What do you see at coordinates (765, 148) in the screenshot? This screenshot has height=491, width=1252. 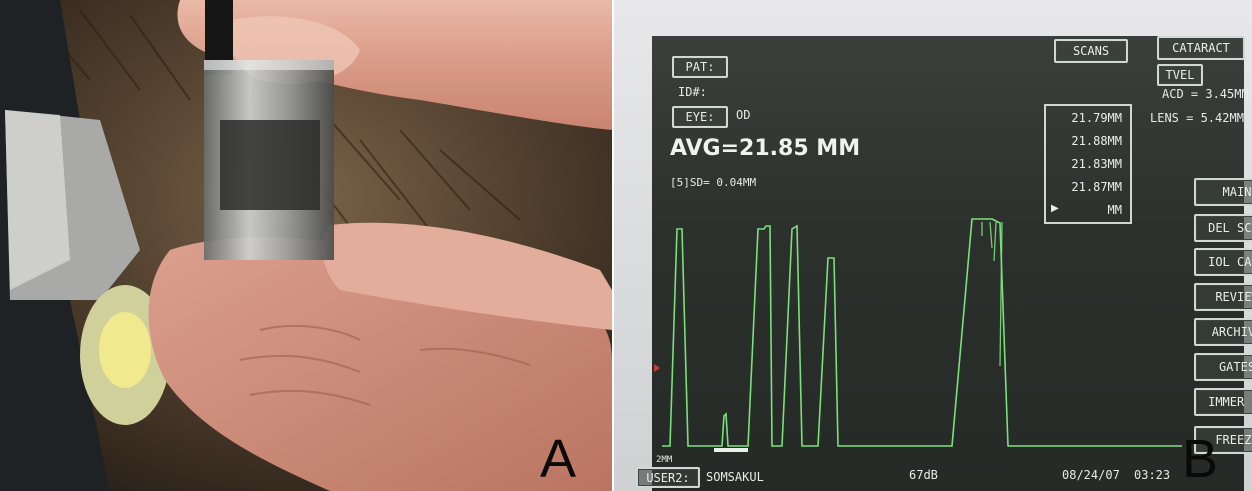 I see `average-axial-length: AVG=21.85 MM` at bounding box center [765, 148].